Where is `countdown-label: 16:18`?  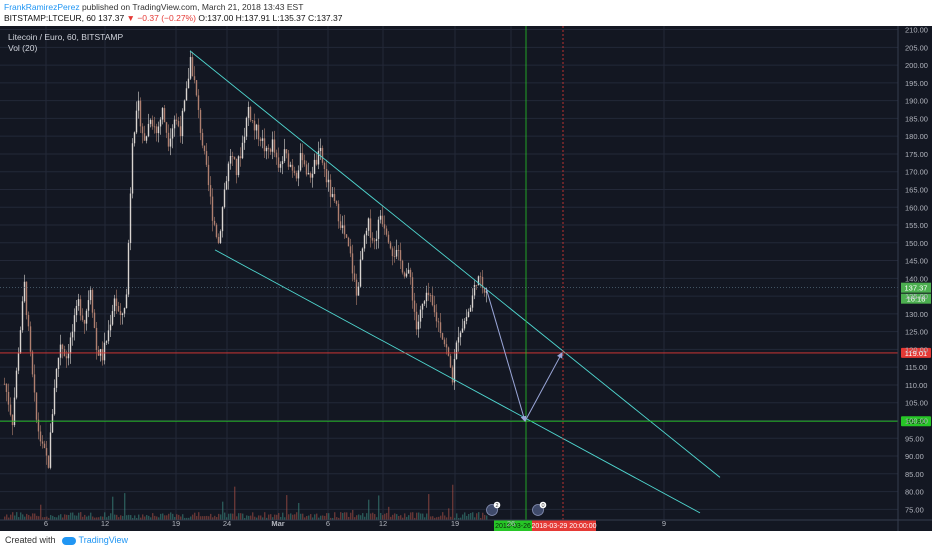
countdown-label: 16:18 is located at coordinates (916, 299).